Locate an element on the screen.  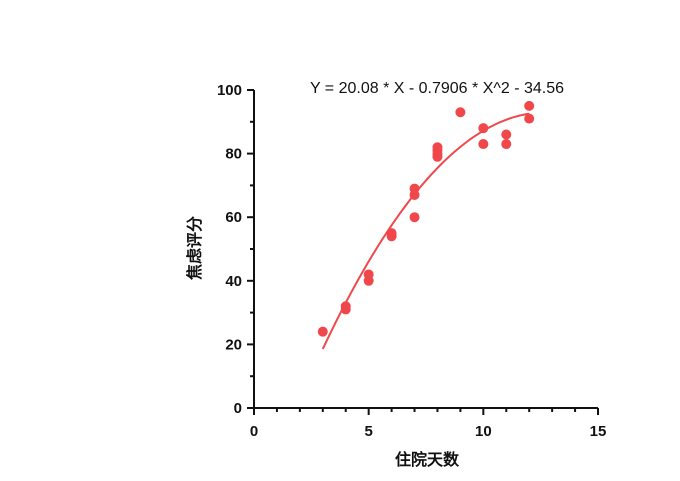
x-tick-label: 15 is located at coordinates (598, 431).